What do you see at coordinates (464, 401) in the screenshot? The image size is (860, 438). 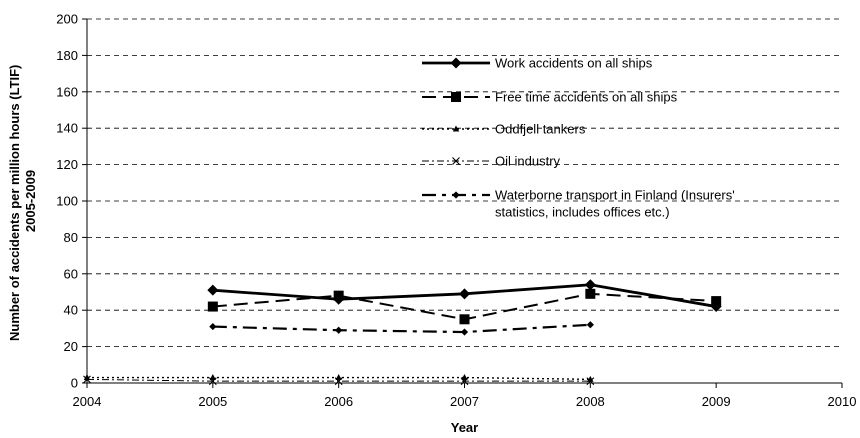 I see `x-tick-label-2007: 2007` at bounding box center [464, 401].